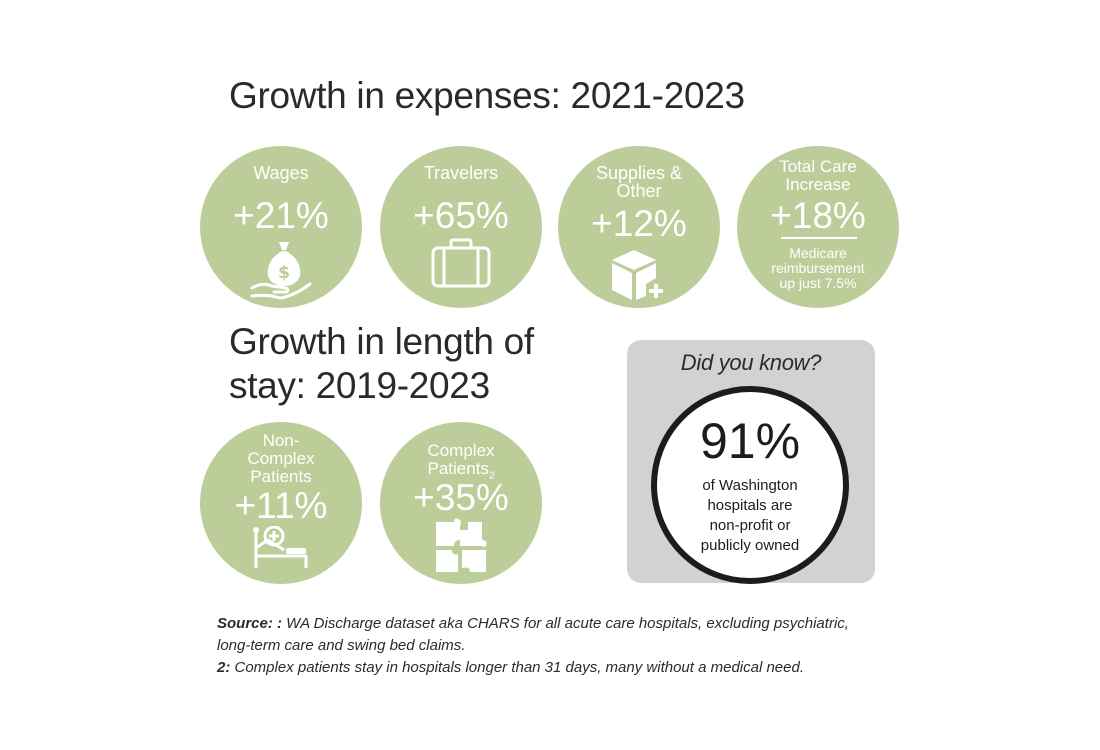 The image size is (1100, 750). Describe the element at coordinates (461, 215) in the screenshot. I see `travelers-value: +65%` at that location.